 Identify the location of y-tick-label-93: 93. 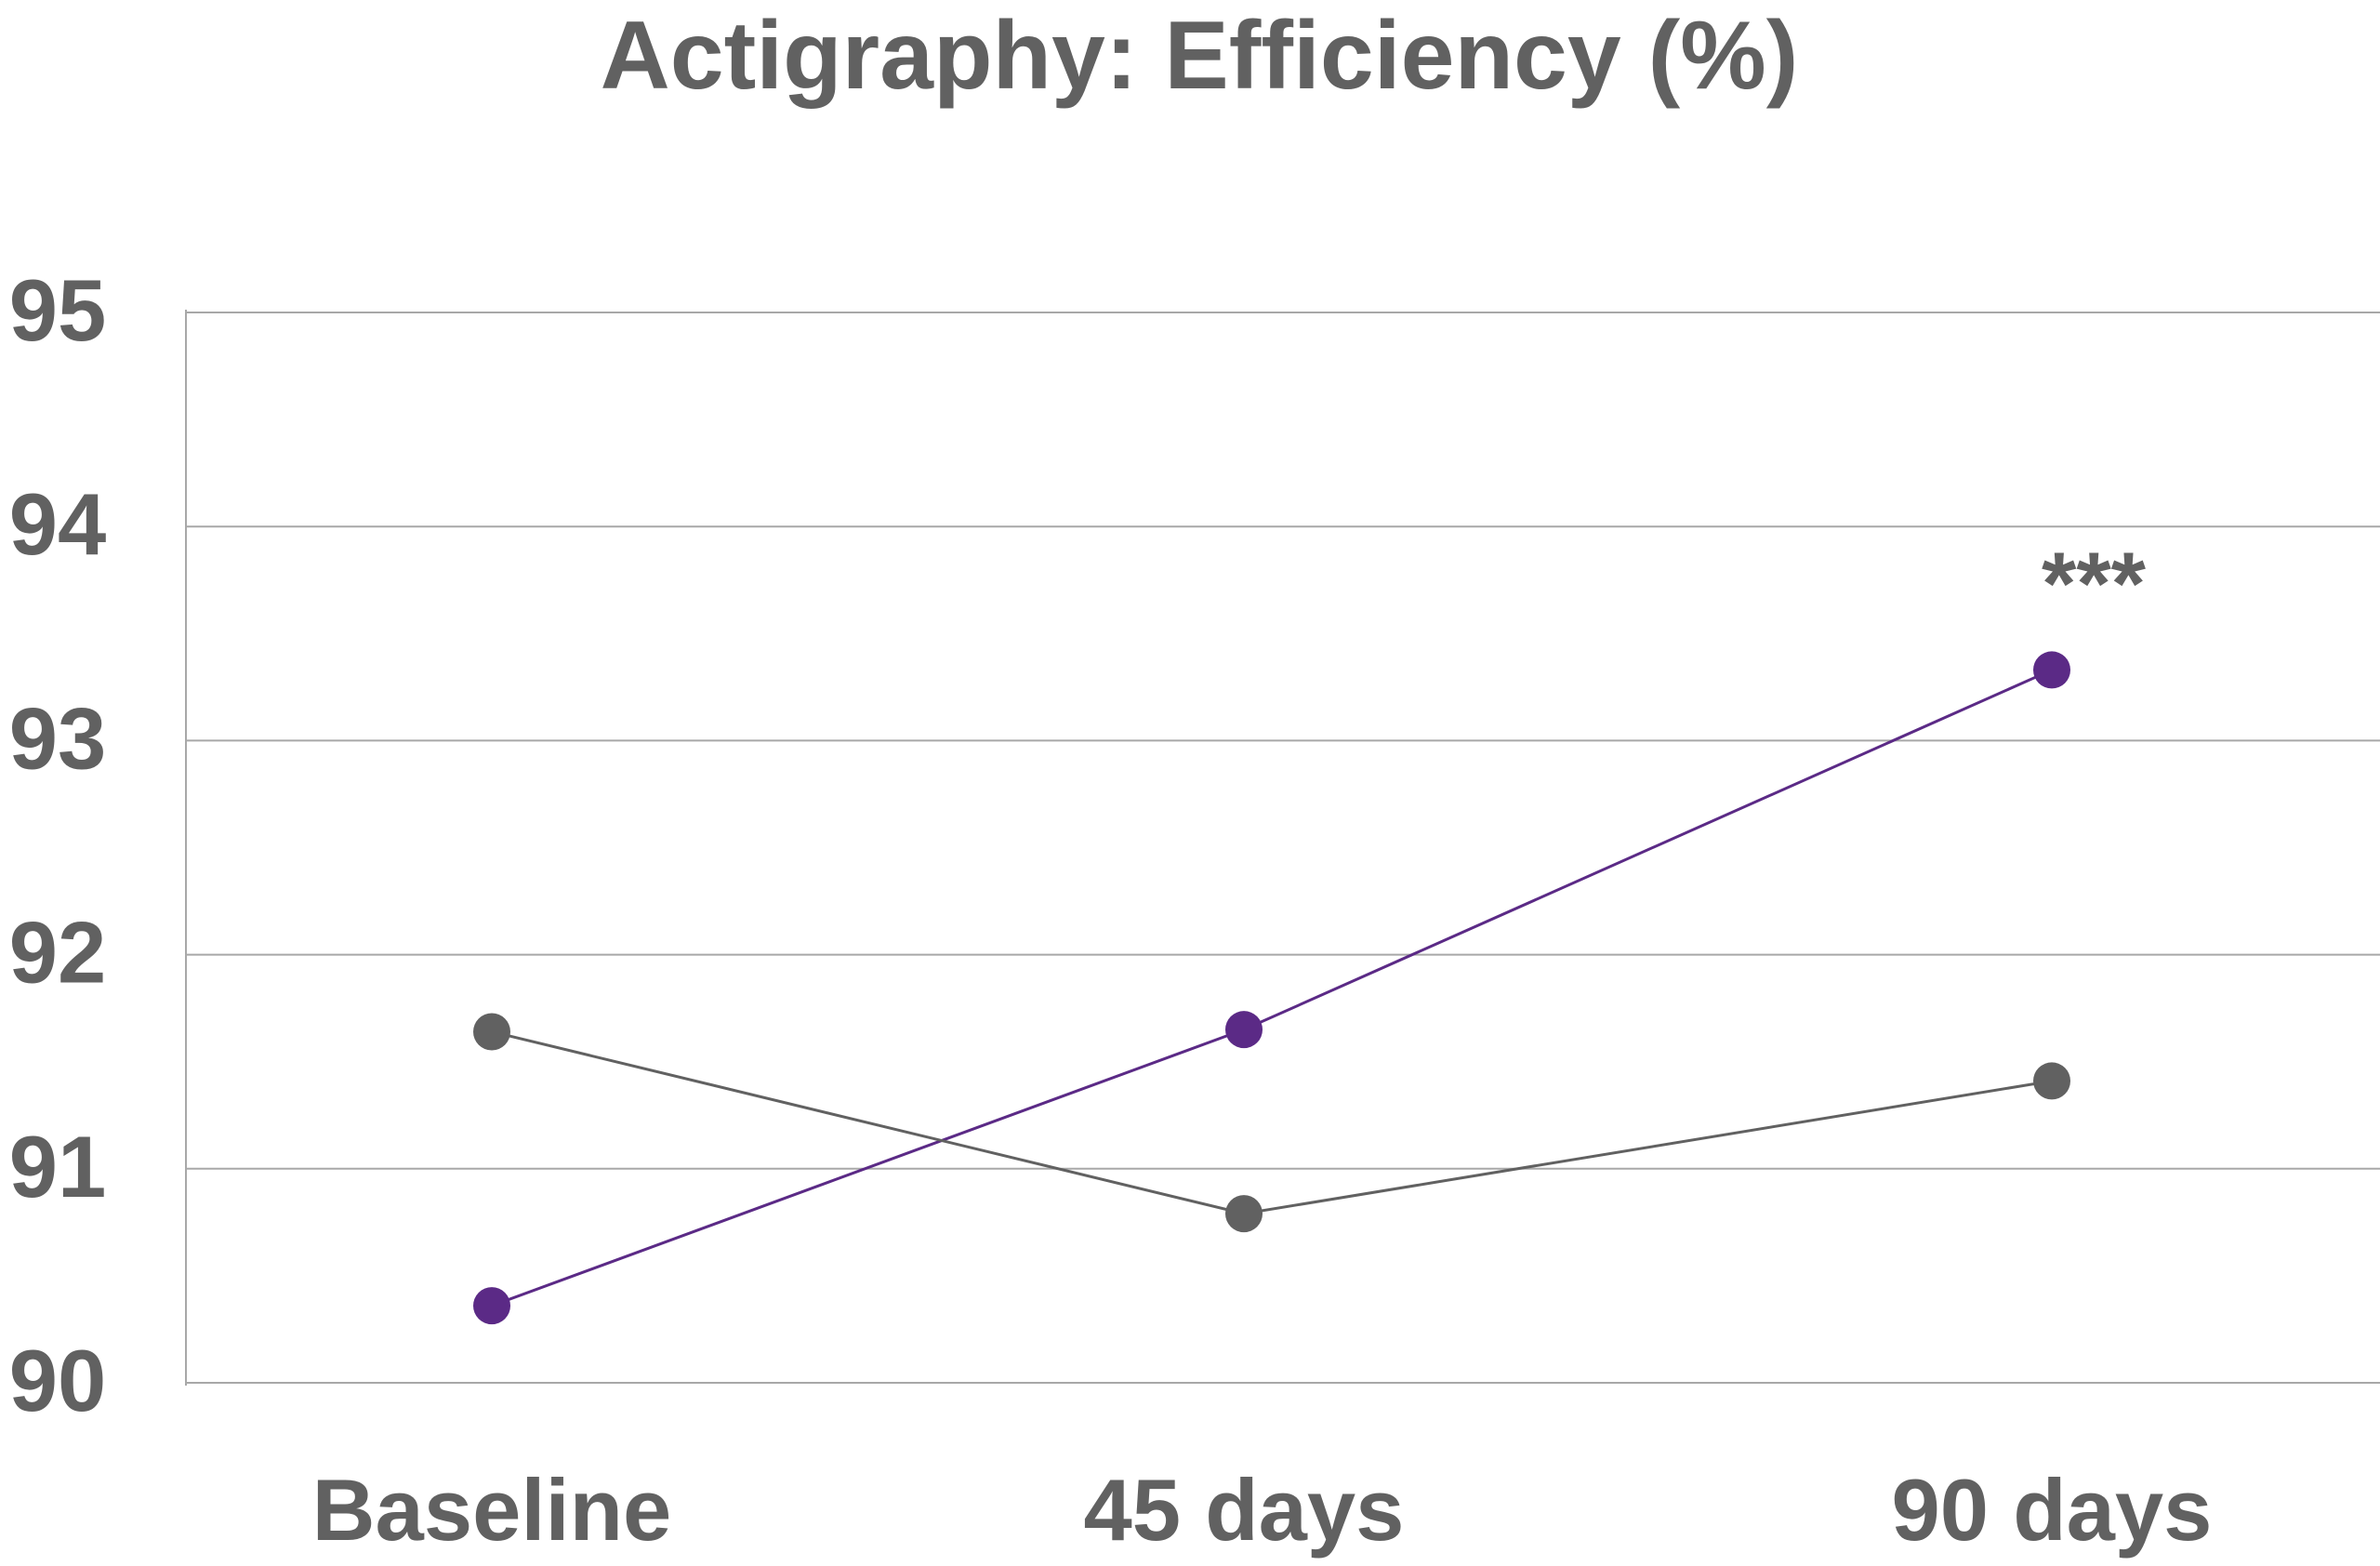
(58, 738).